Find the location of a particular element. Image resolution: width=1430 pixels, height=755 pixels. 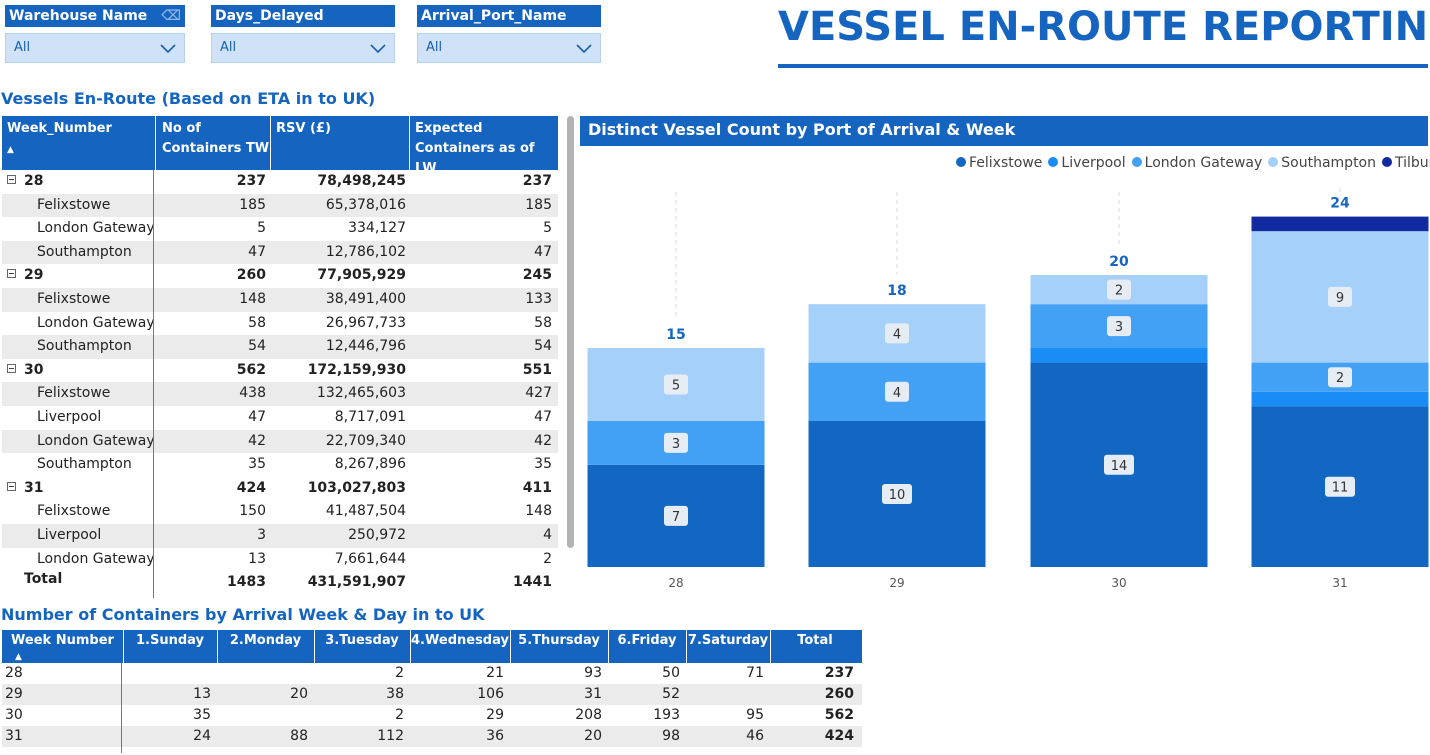

legend-item: London Gateway is located at coordinates (1196, 163).